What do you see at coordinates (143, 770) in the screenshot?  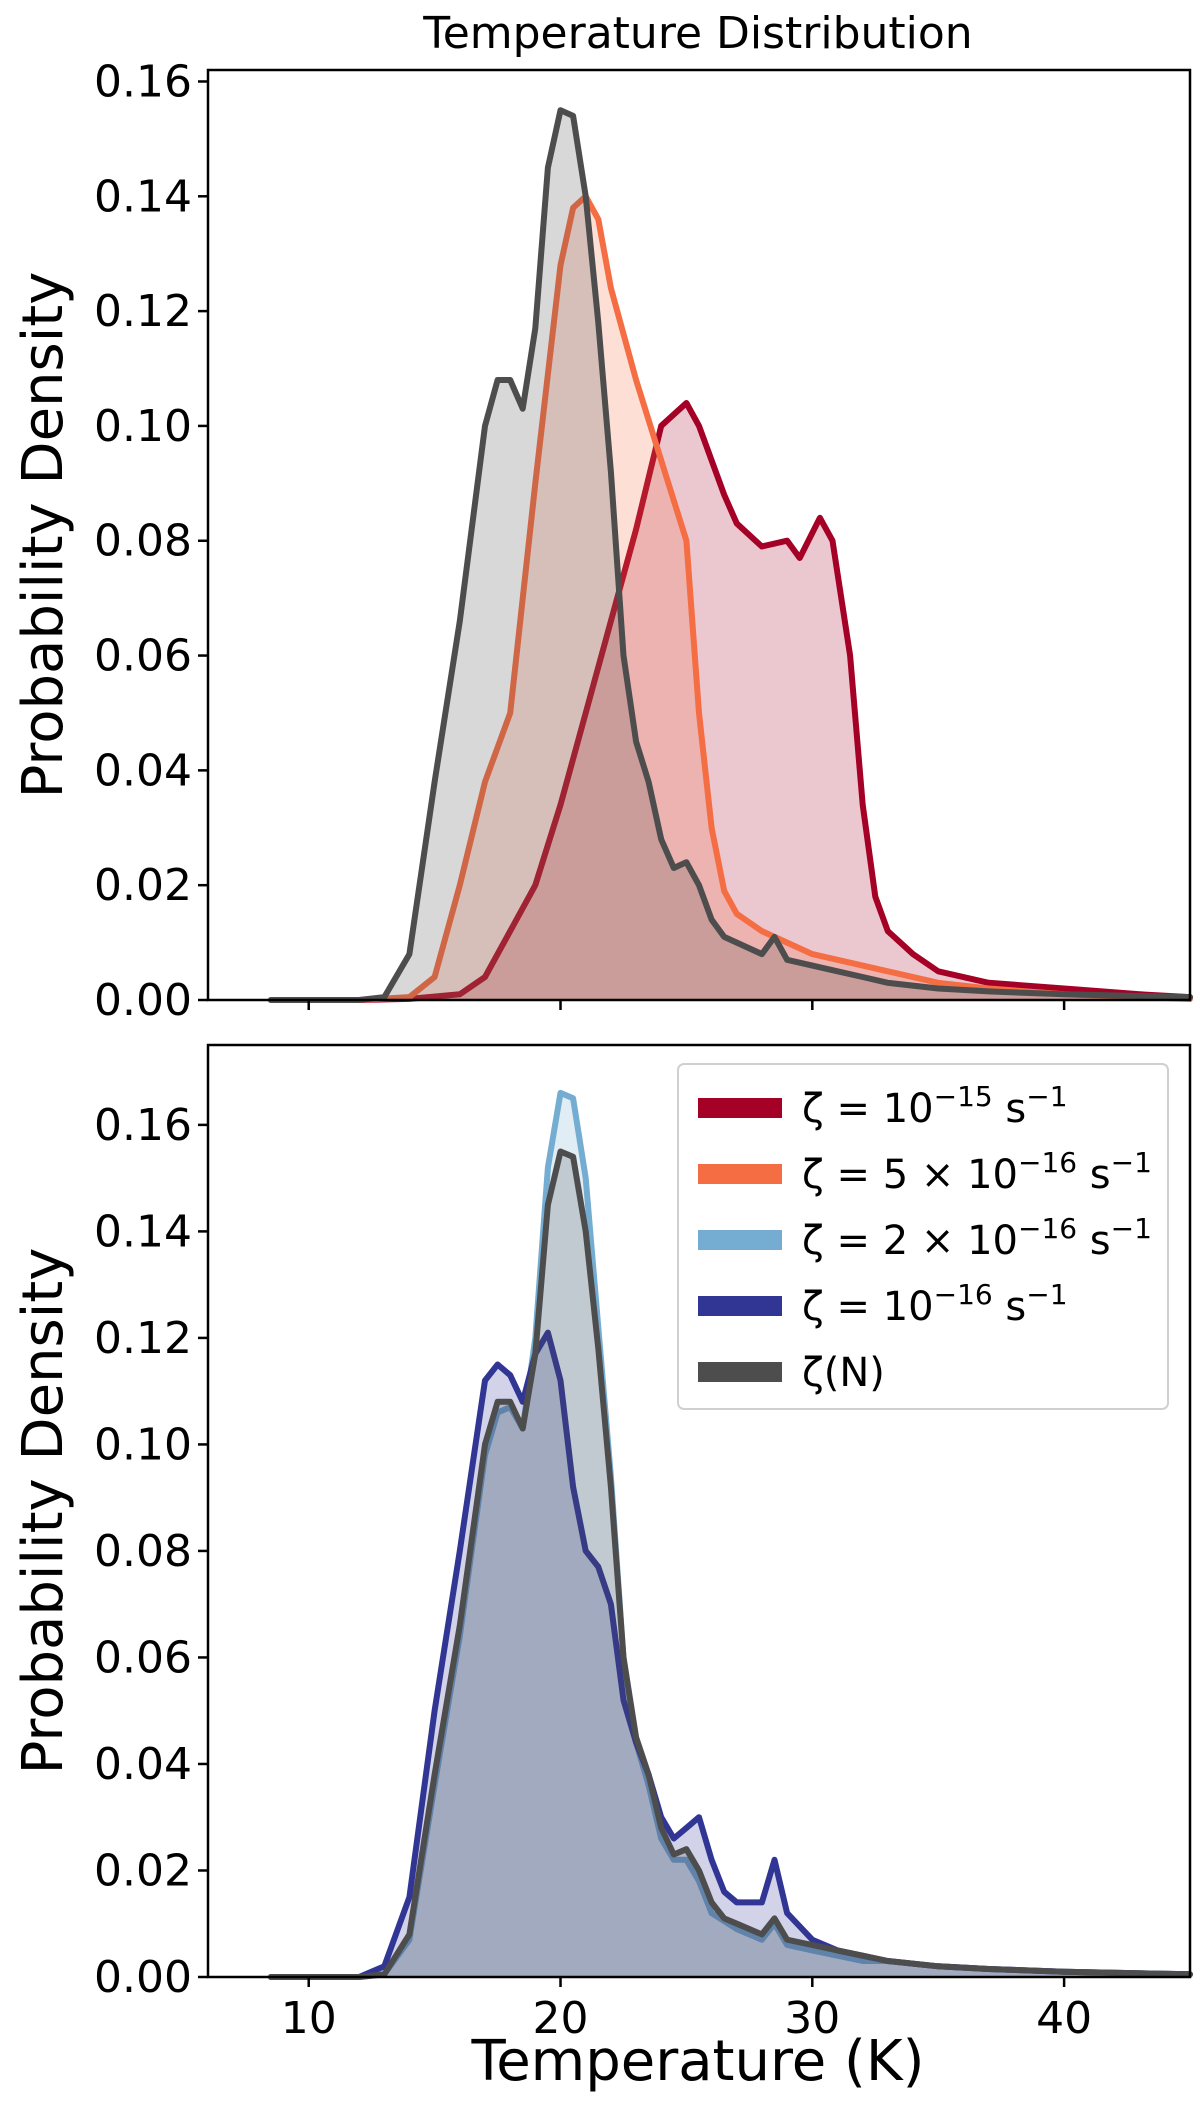 I see `panel0-ytick-label: 0.04` at bounding box center [143, 770].